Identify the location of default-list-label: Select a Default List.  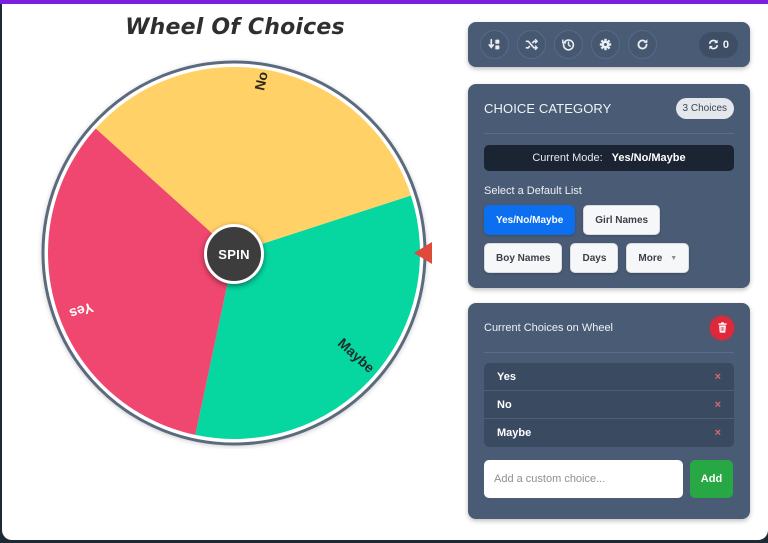
(533, 191).